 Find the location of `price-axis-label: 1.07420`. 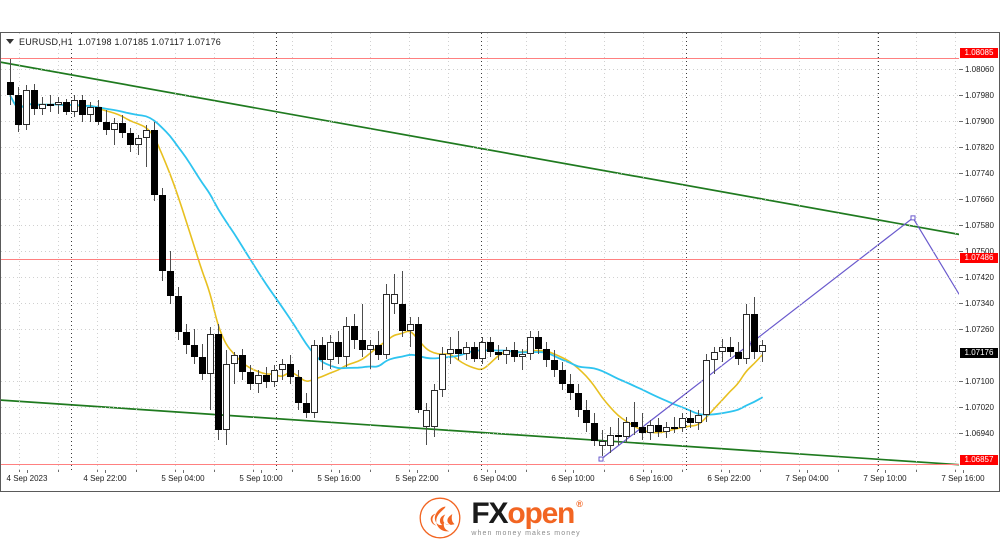

price-axis-label: 1.07420 is located at coordinates (979, 277).